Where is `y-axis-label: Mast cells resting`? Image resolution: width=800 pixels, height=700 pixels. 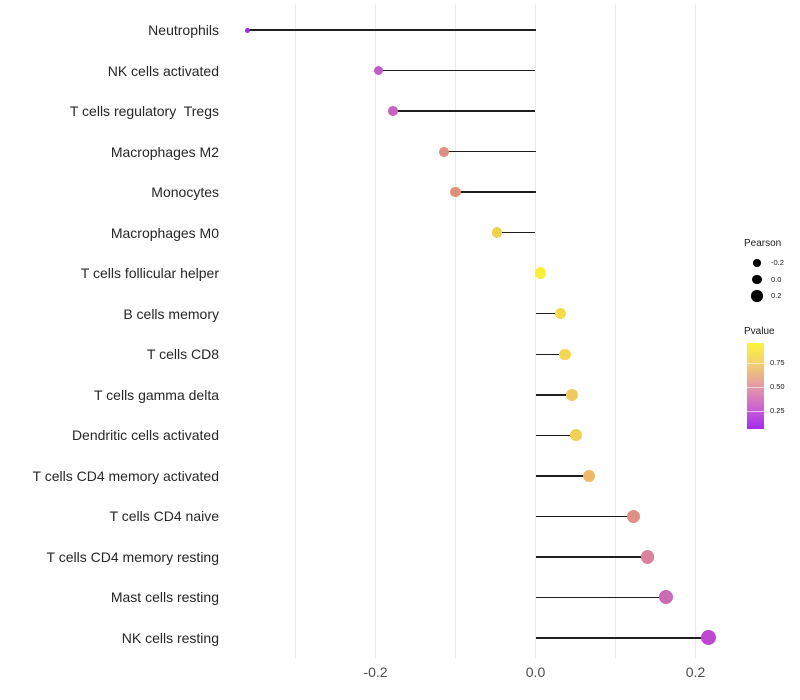 y-axis-label: Mast cells resting is located at coordinates (164, 597).